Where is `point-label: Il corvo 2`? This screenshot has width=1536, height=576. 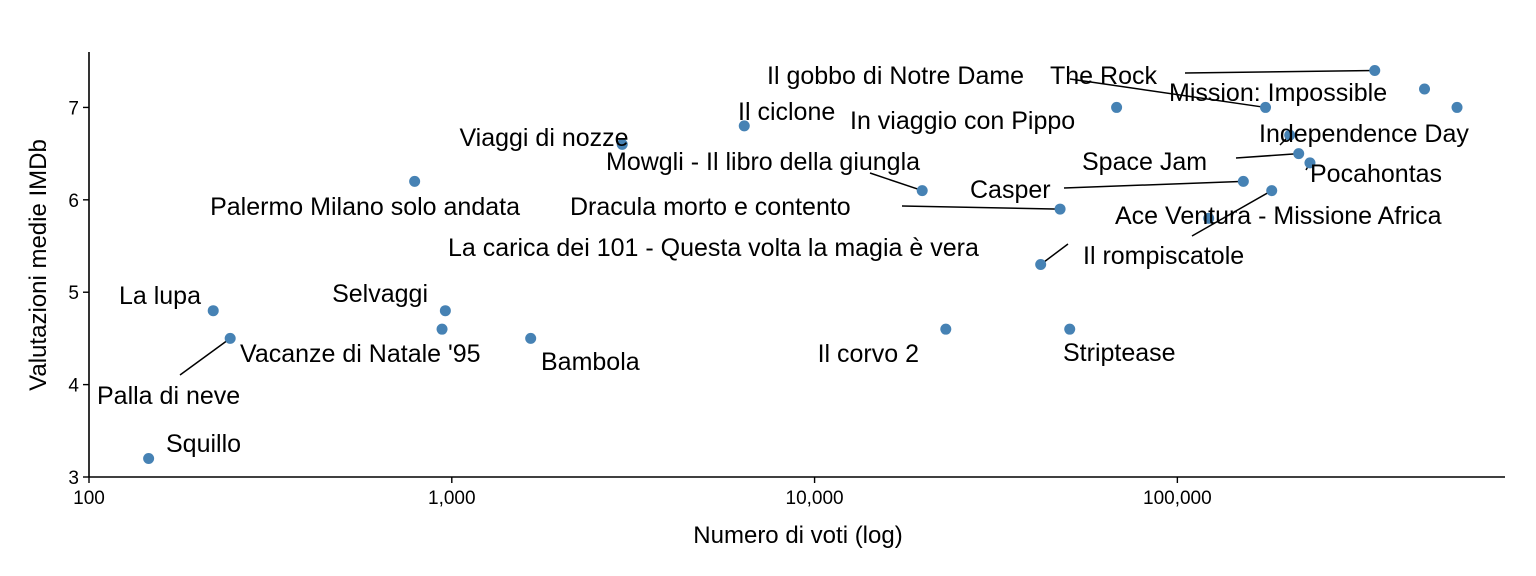
point-label: Il corvo 2 is located at coordinates (868, 354).